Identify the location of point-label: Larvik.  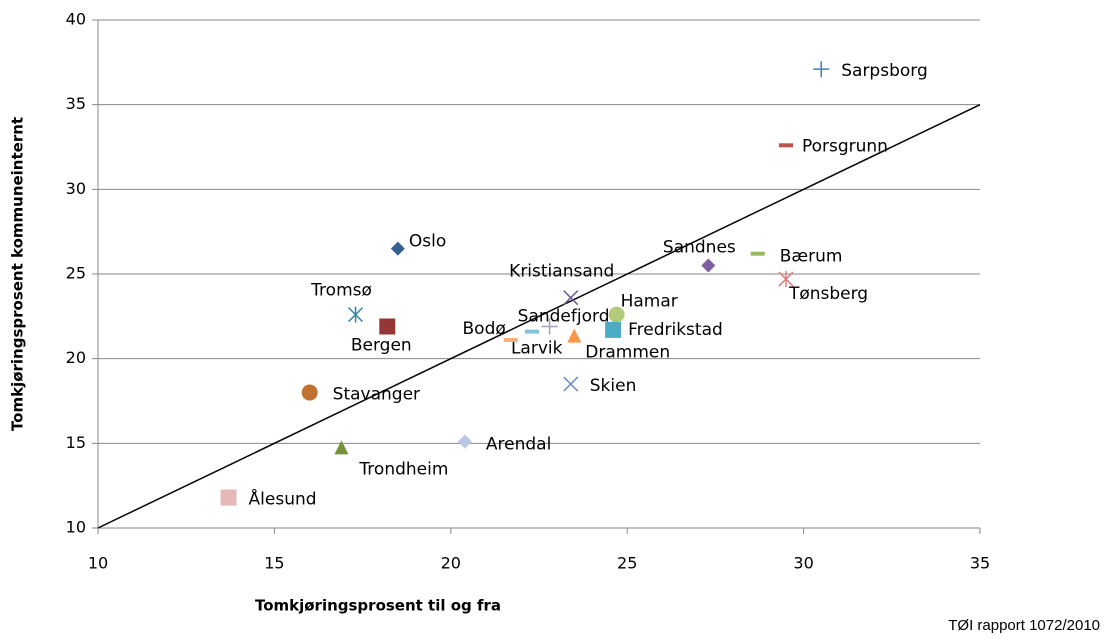
(537, 349).